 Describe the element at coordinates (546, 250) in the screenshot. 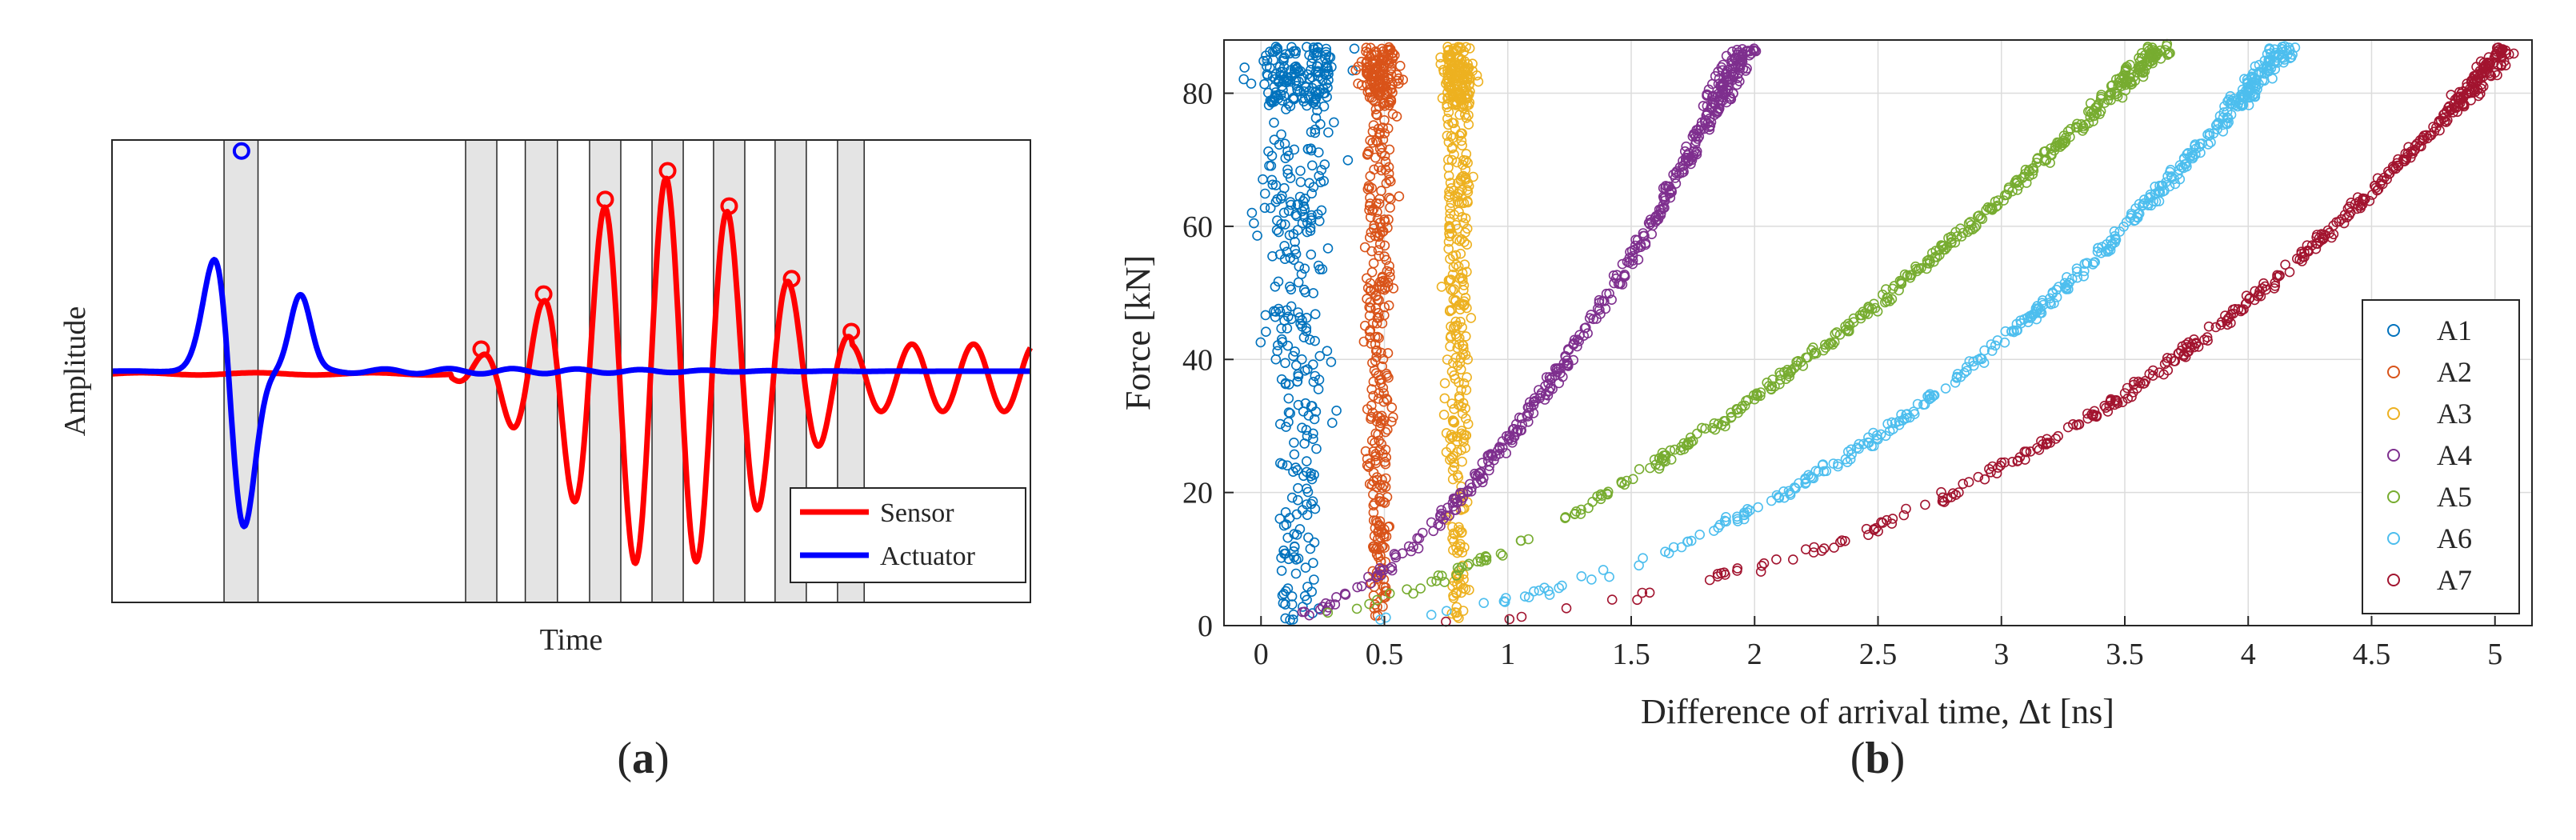

I see `panel-a-markers` at that location.